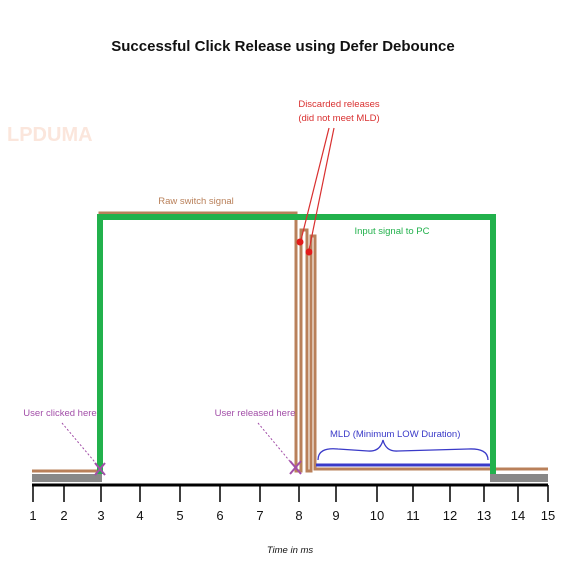 The image size is (577, 577). Describe the element at coordinates (290, 550) in the screenshot. I see `x-axis-label: Time in ms` at that location.